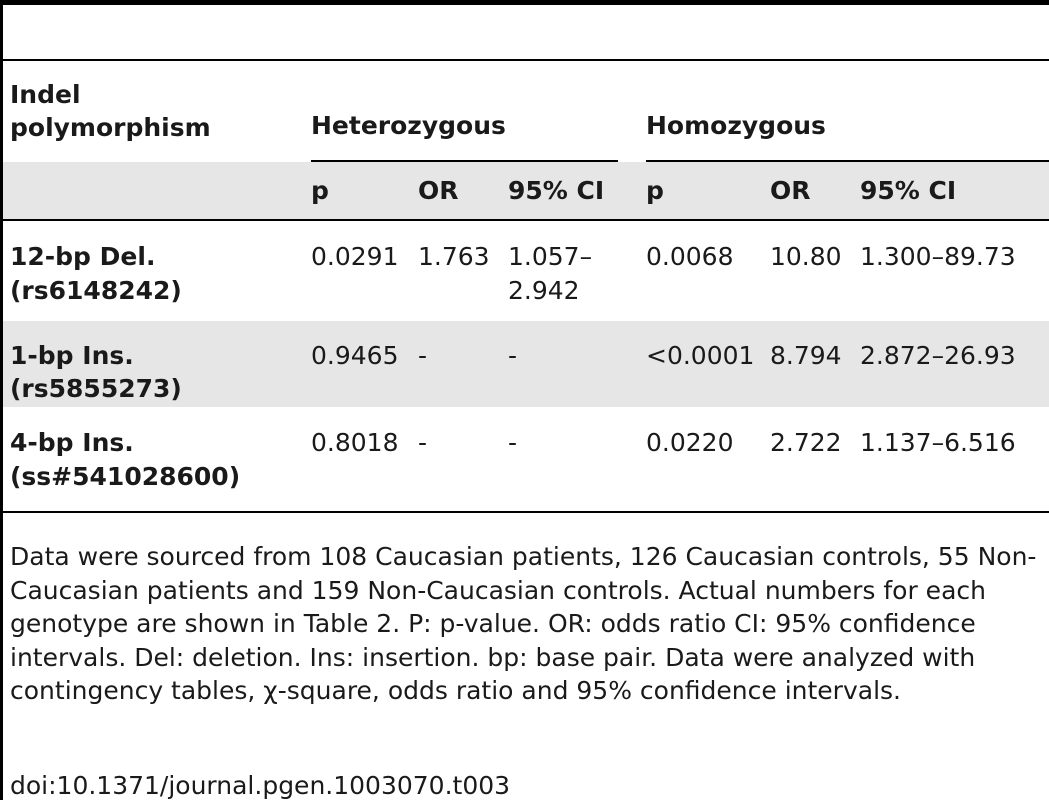  Describe the element at coordinates (408, 125) in the screenshot. I see `header-heterozygous: Heterozygous` at that location.